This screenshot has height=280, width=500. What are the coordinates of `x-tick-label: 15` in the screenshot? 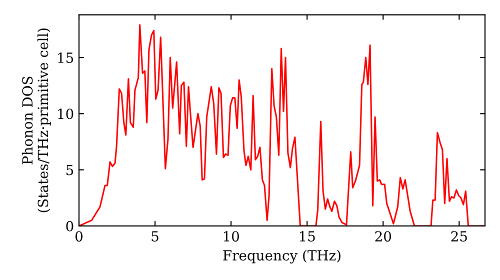 It's located at (307, 236).